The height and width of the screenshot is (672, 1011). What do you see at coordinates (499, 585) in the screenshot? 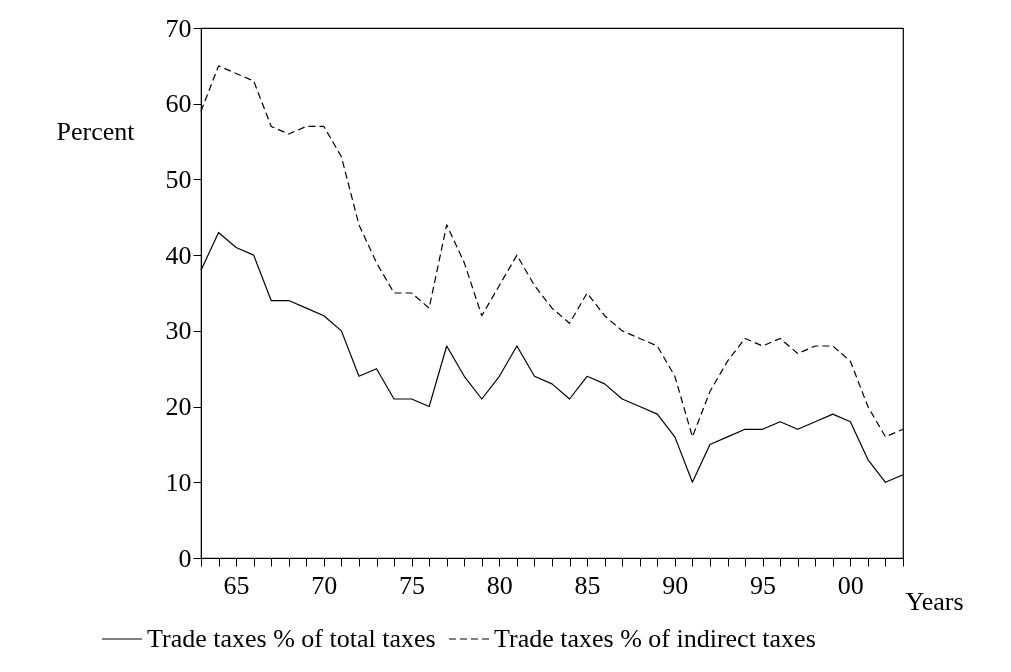
I see `x-tick-label: 80` at bounding box center [499, 585].